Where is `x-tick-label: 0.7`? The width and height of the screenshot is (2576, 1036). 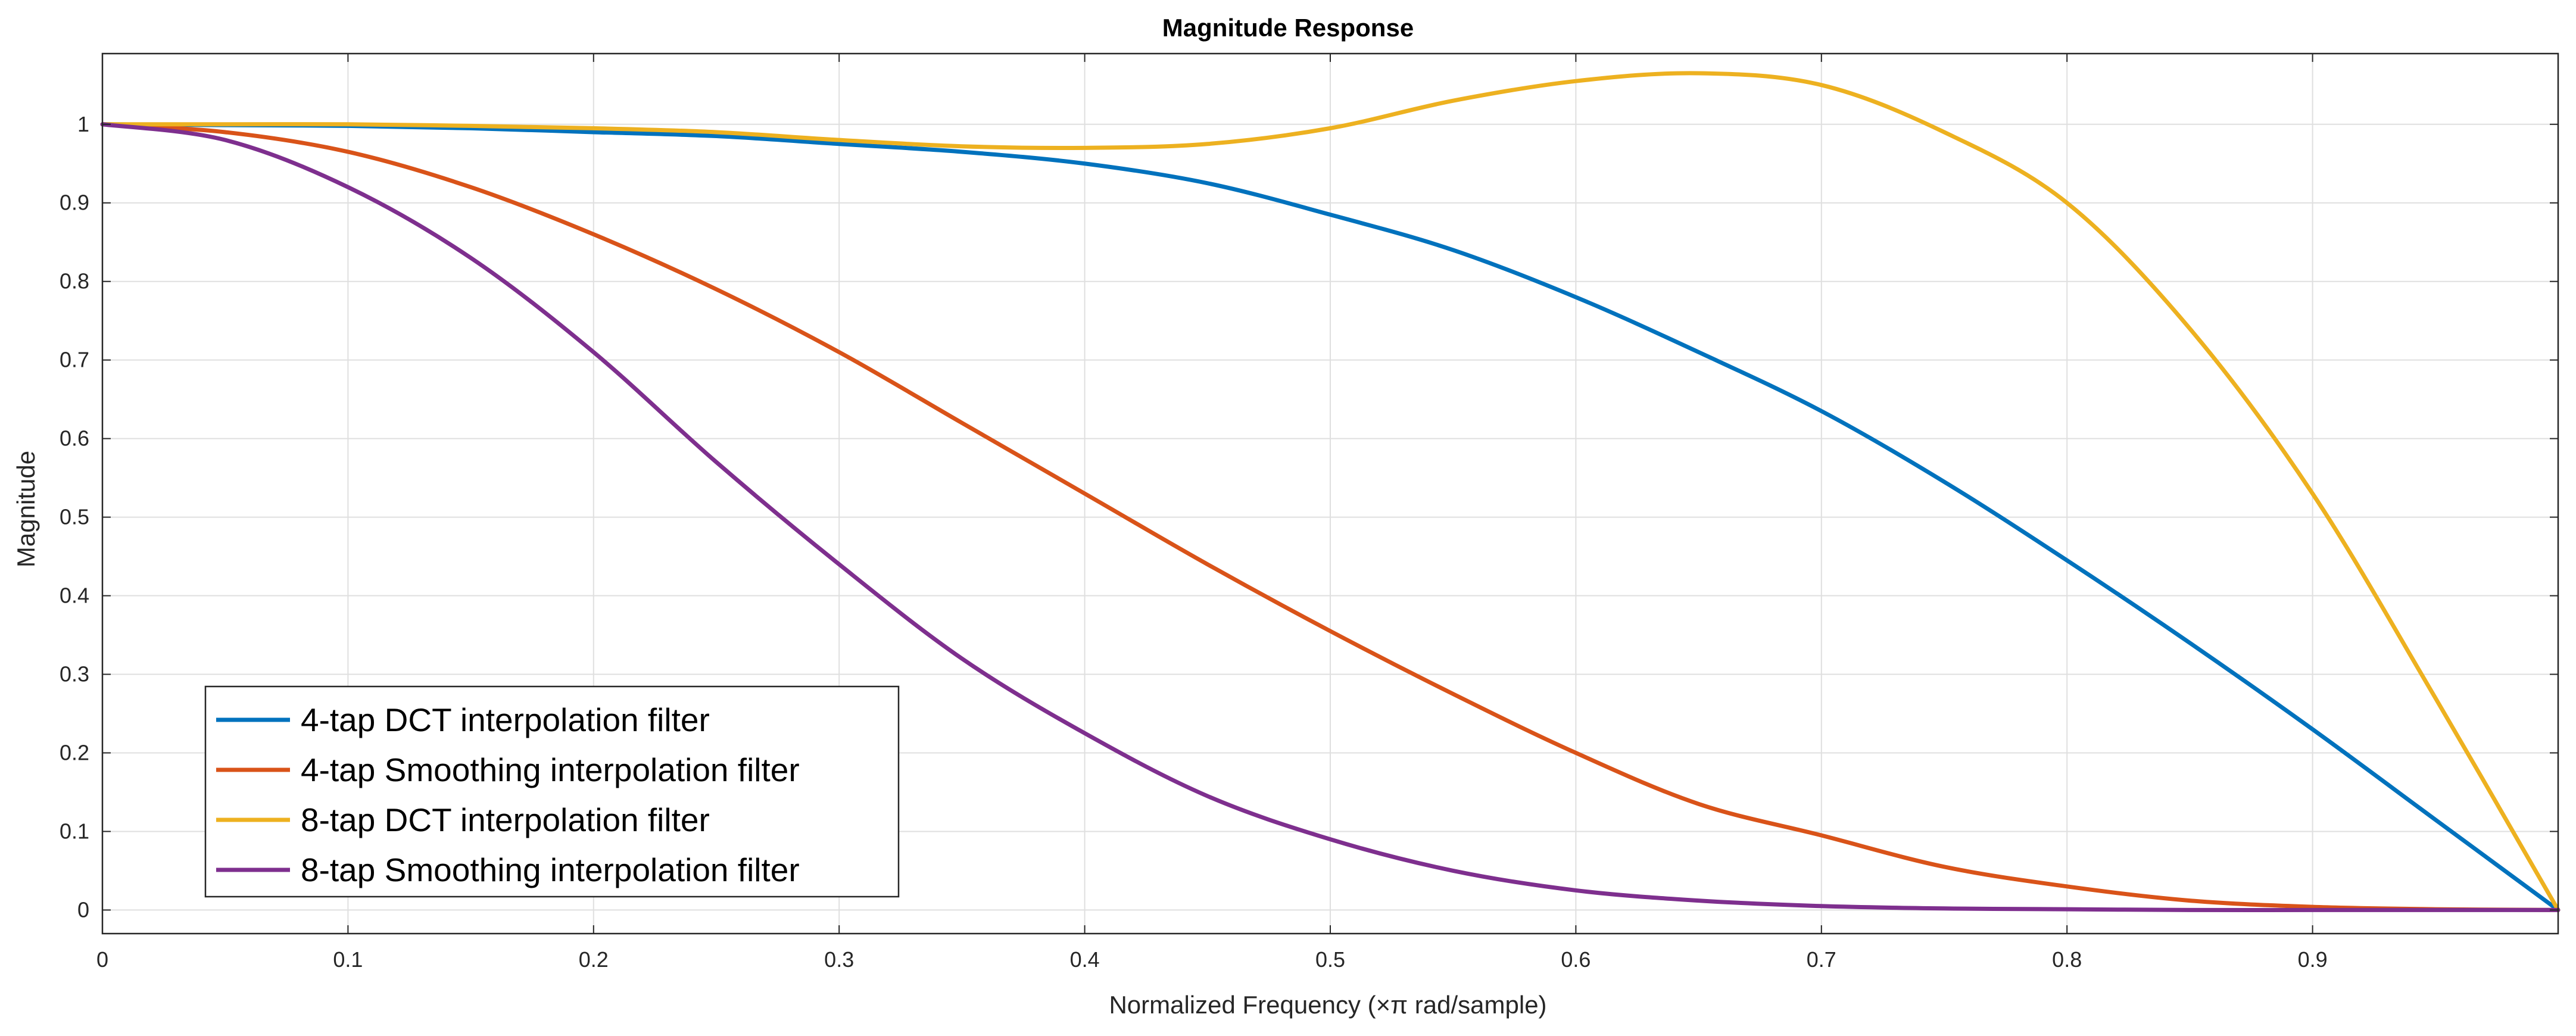 x-tick-label: 0.7 is located at coordinates (1822, 959).